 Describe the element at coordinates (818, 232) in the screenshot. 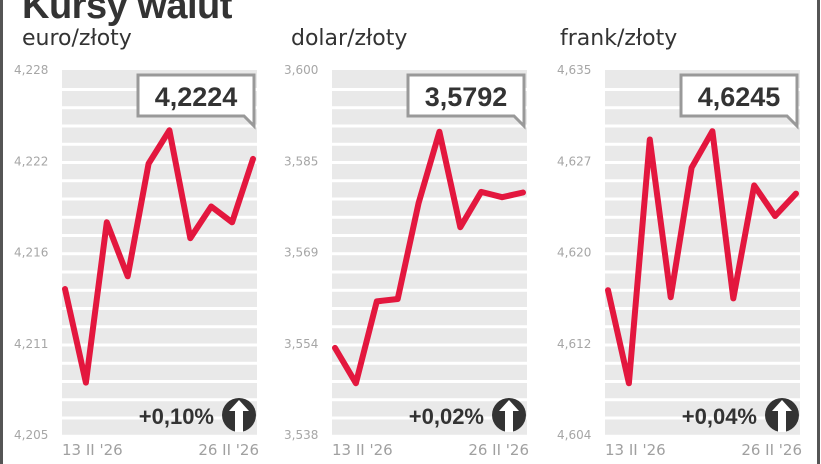

I see `right-border` at that location.